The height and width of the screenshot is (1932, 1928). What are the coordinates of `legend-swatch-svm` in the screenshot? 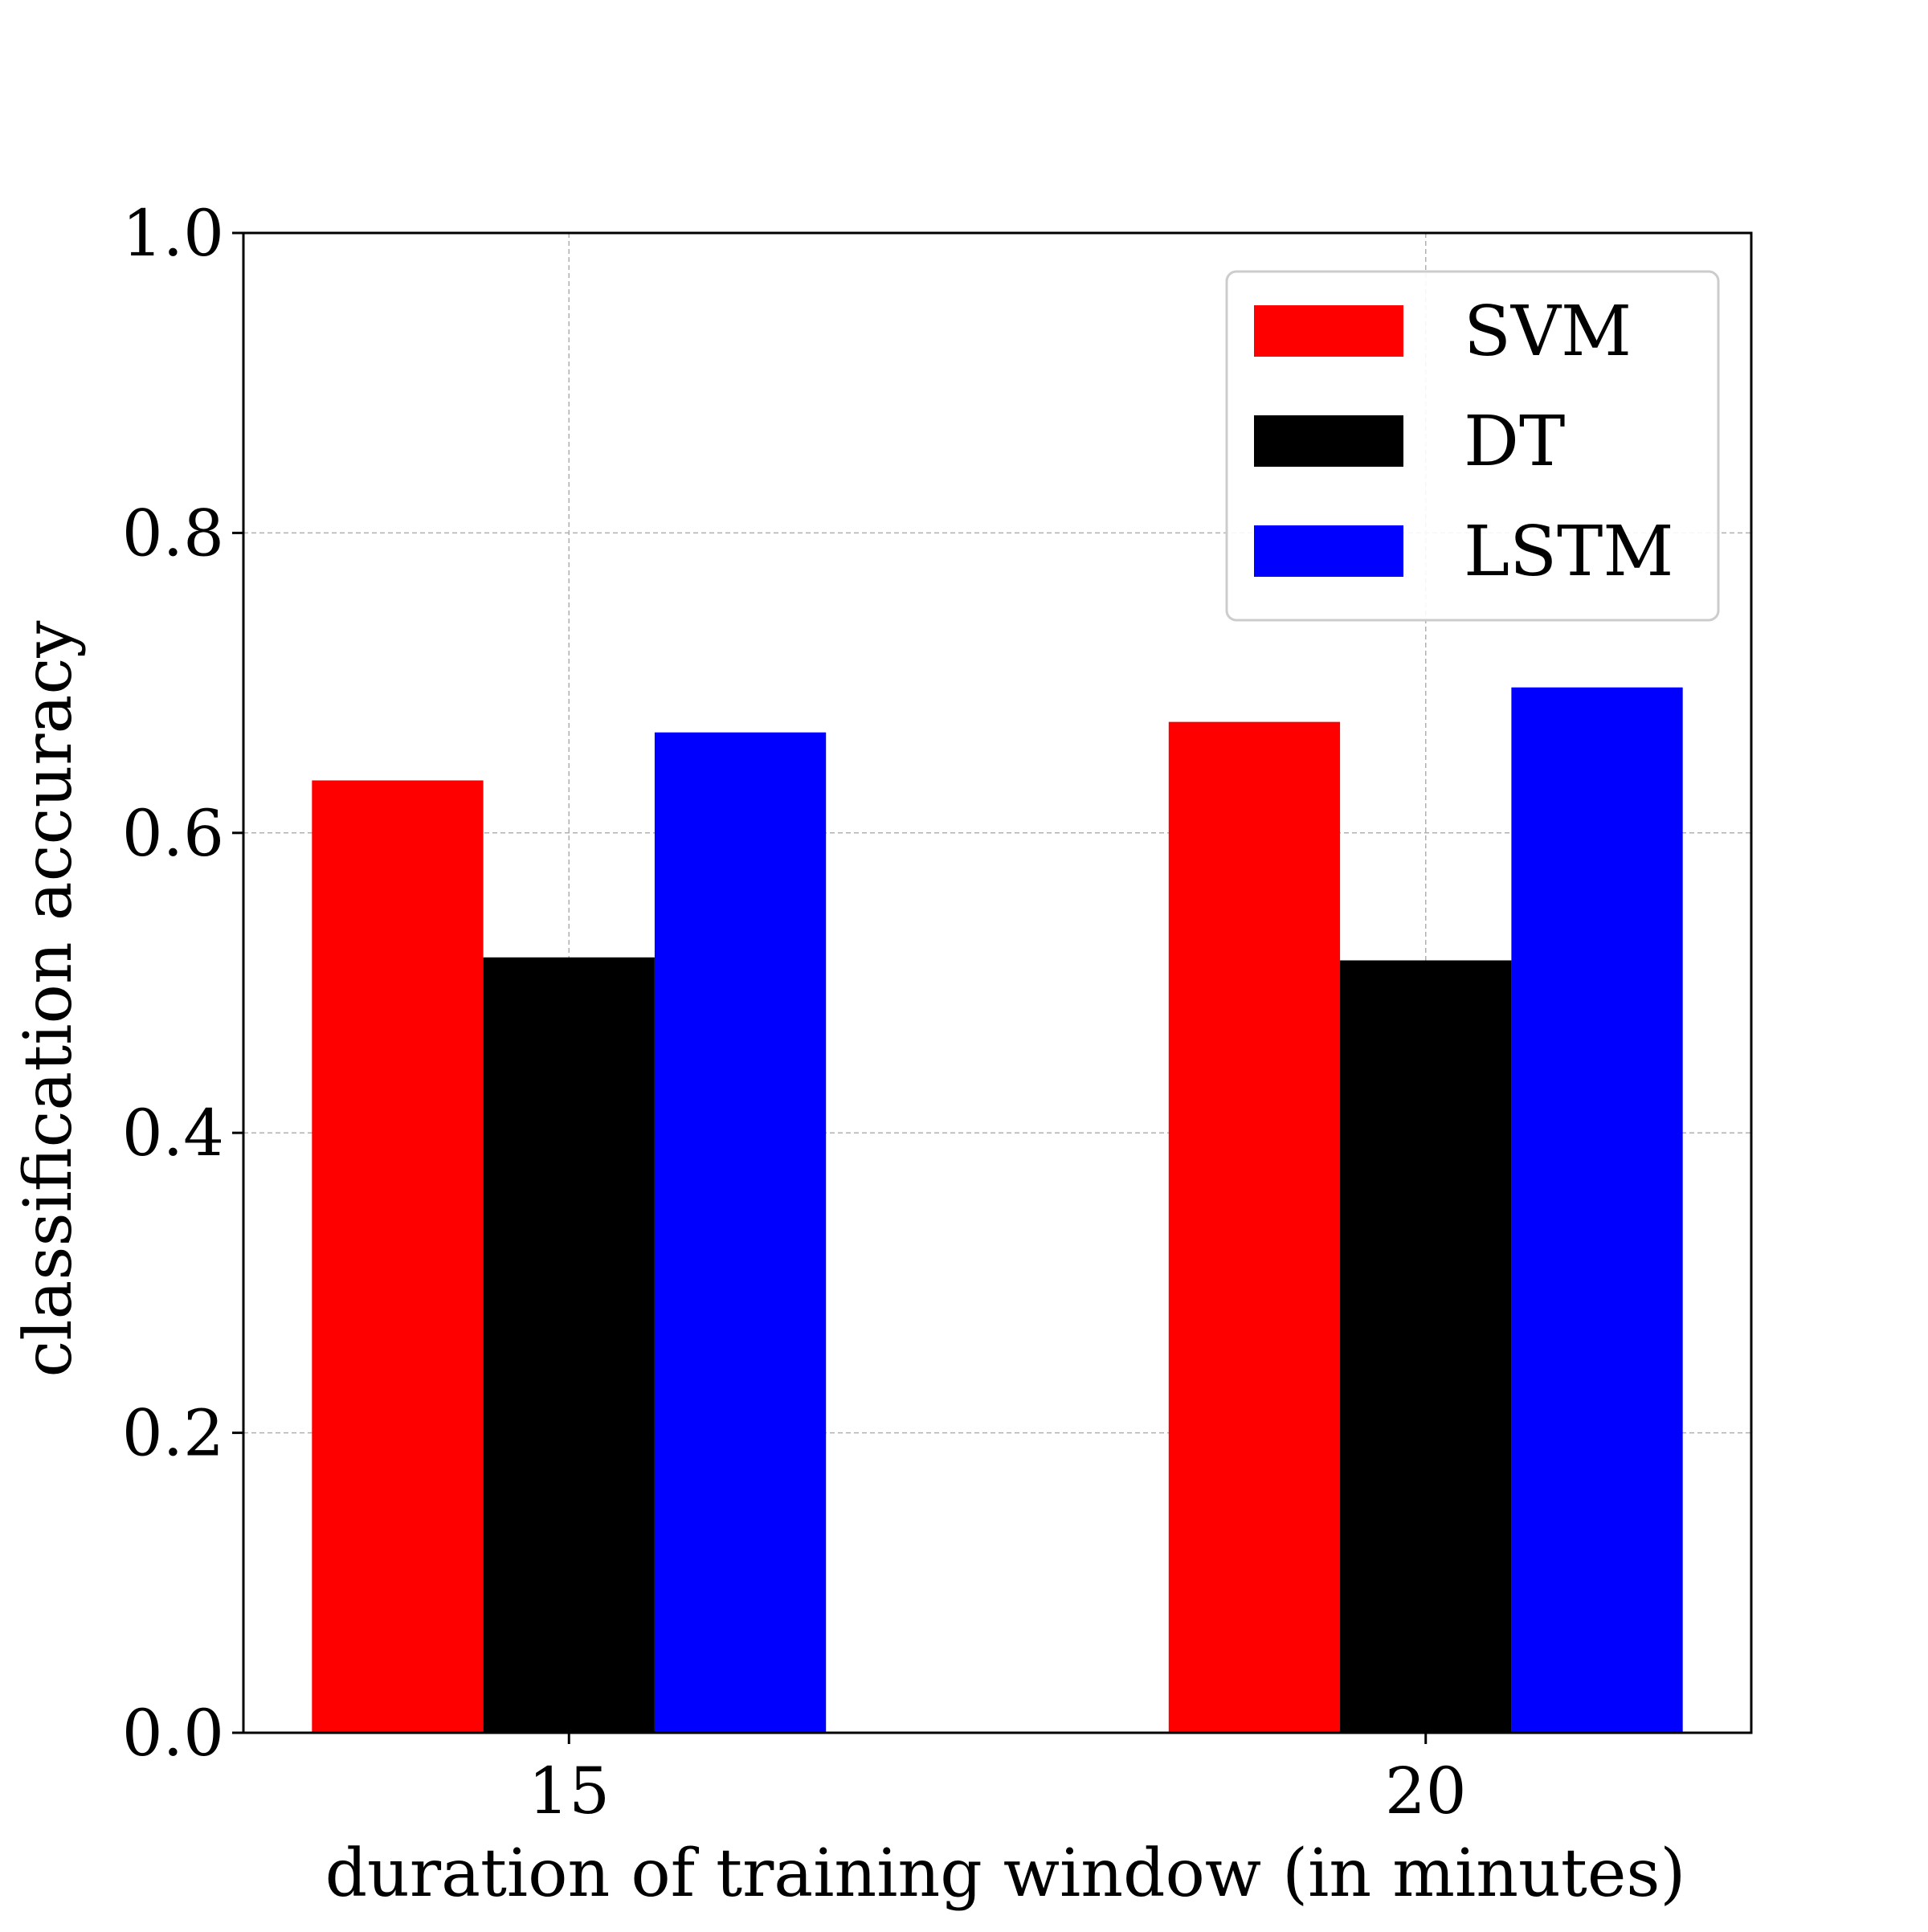 It's located at (1328, 331).